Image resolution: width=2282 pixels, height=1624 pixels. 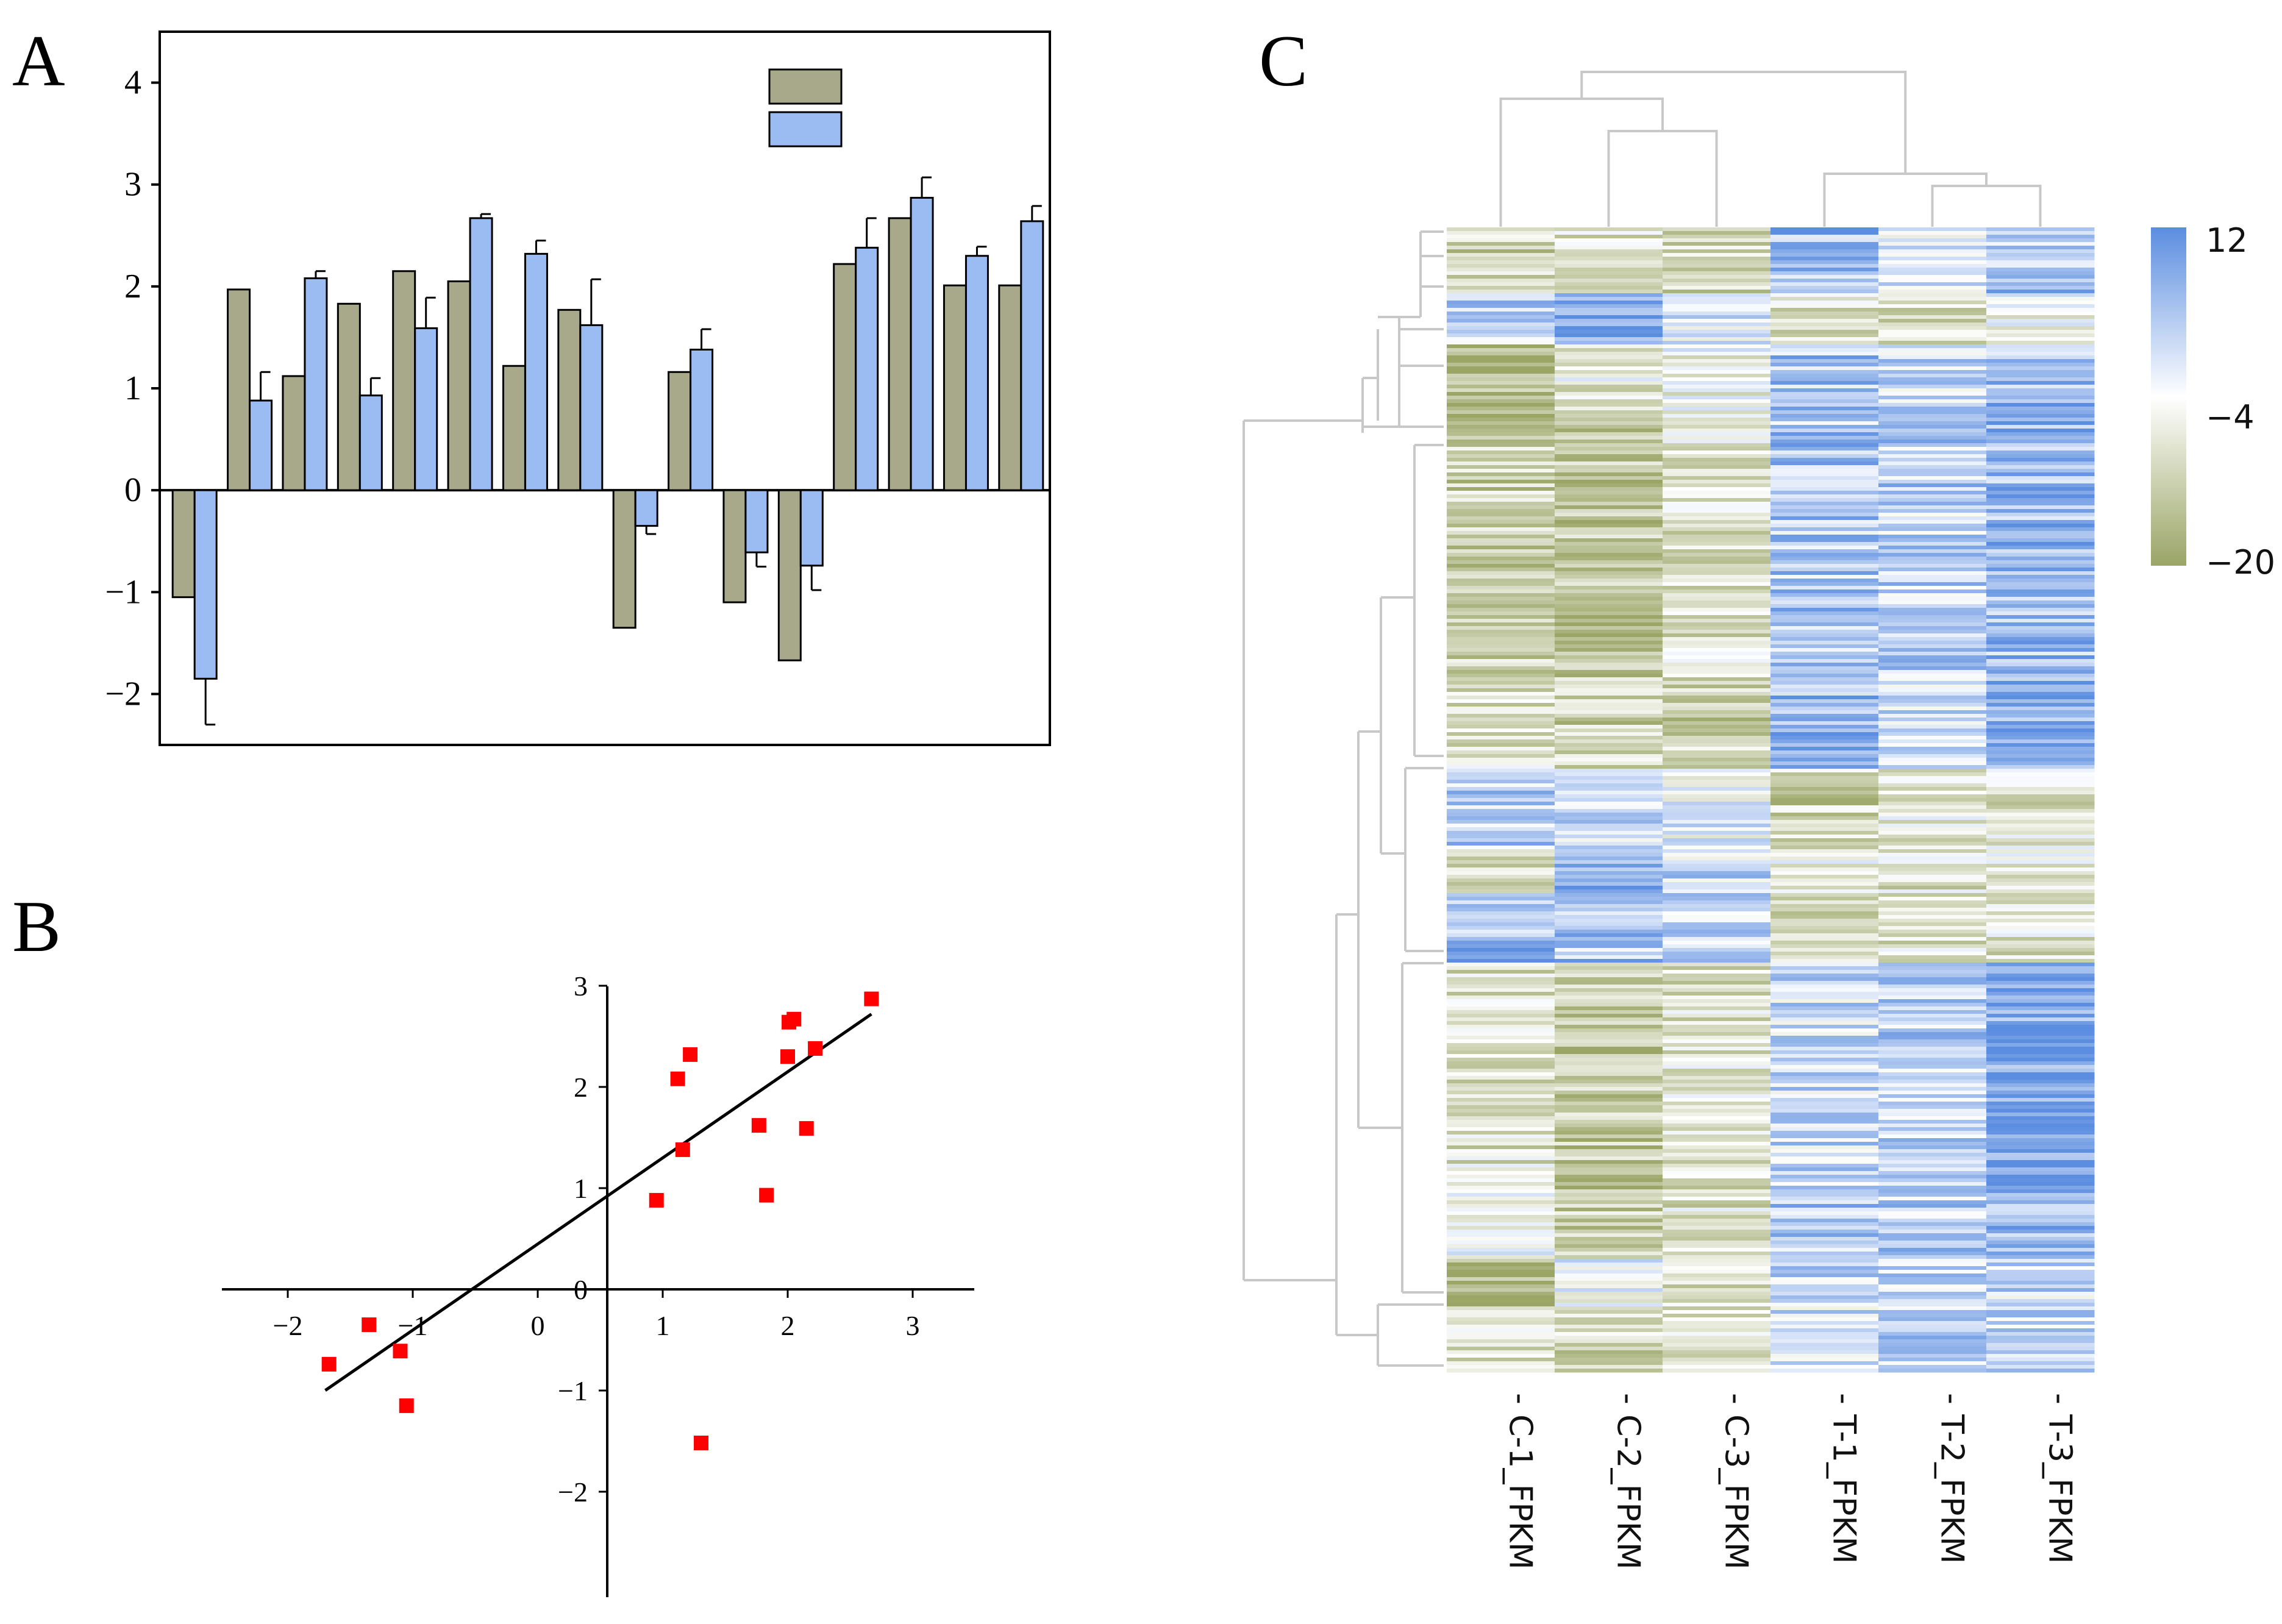 What do you see at coordinates (805, 129) in the screenshot?
I see `legend-swatch-rt-qpcr` at bounding box center [805, 129].